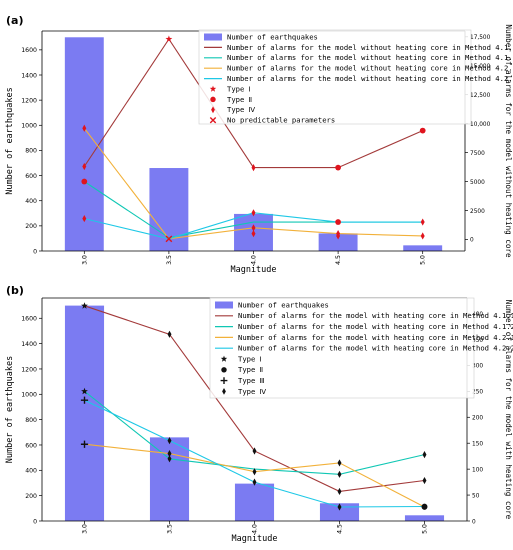 This screenshot has width=513, height=550. Describe the element at coordinates (480, 38) in the screenshot. I see `y-tick-label-right: 17,500` at that location.